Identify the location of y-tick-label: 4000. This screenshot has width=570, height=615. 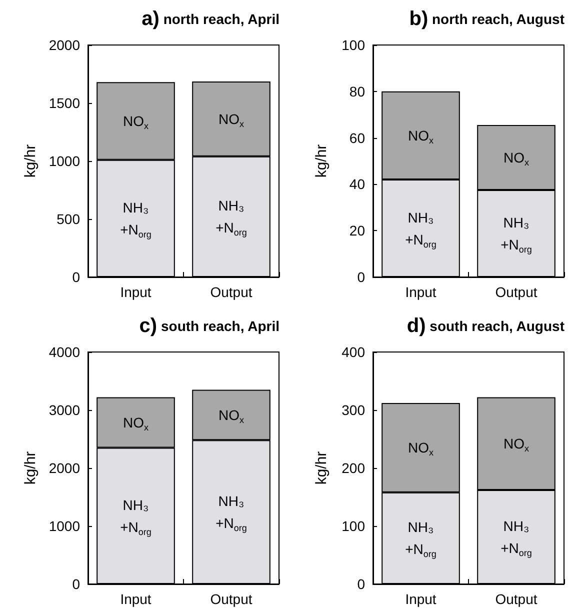
(64, 352).